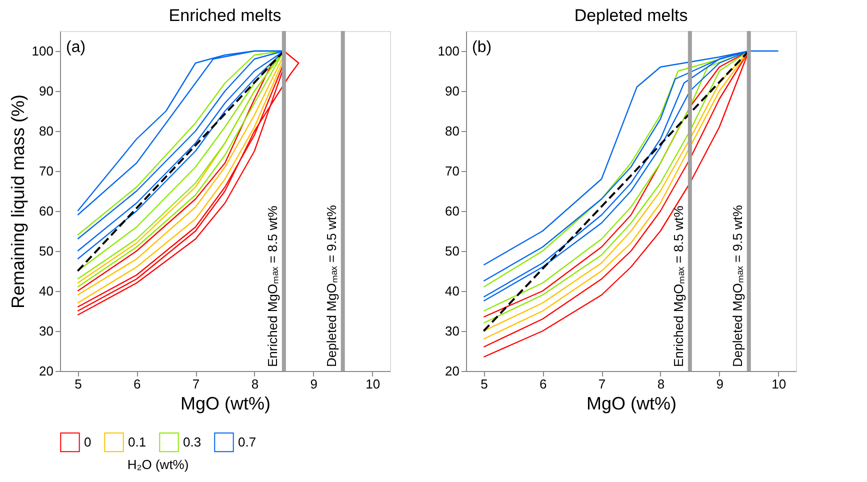  Describe the element at coordinates (76, 47) in the screenshot. I see `annotation: (a)` at that location.